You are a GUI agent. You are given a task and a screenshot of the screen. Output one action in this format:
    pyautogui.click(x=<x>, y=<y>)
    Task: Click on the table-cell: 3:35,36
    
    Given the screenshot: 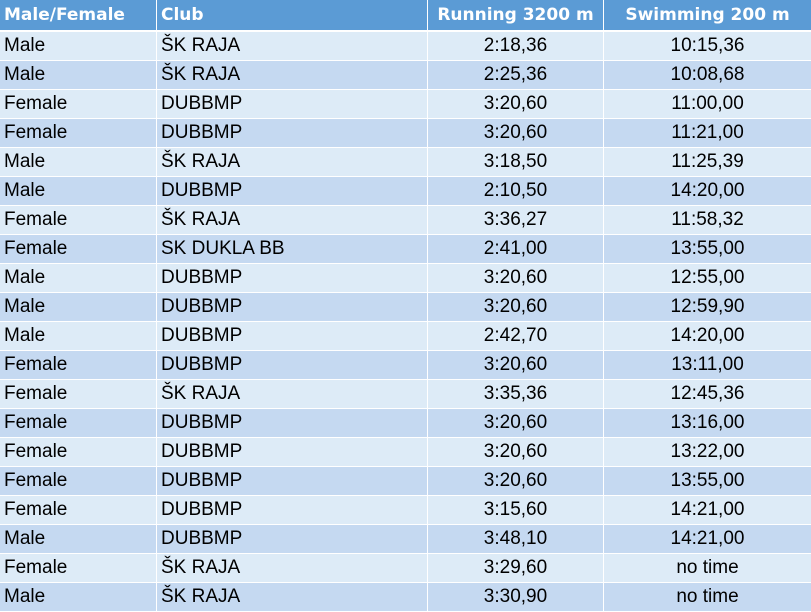 What is the action you would take?
    pyautogui.click(x=515, y=394)
    